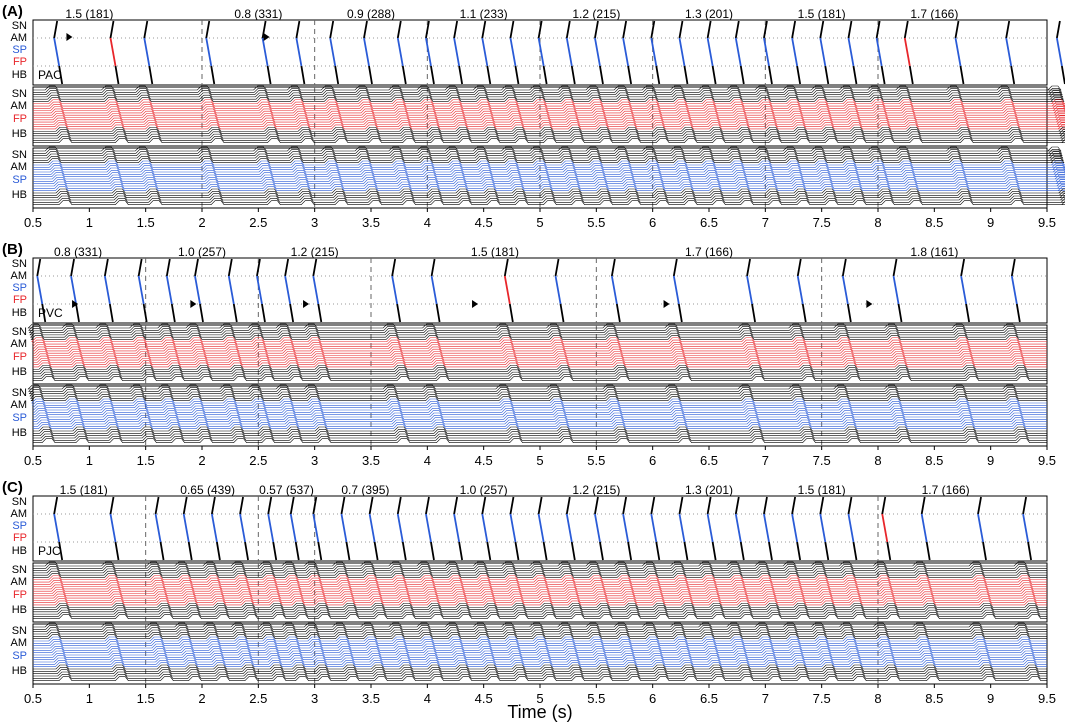 The image size is (1065, 724). Describe the element at coordinates (146, 222) in the screenshot. I see `x-tick-label: 1.5` at that location.